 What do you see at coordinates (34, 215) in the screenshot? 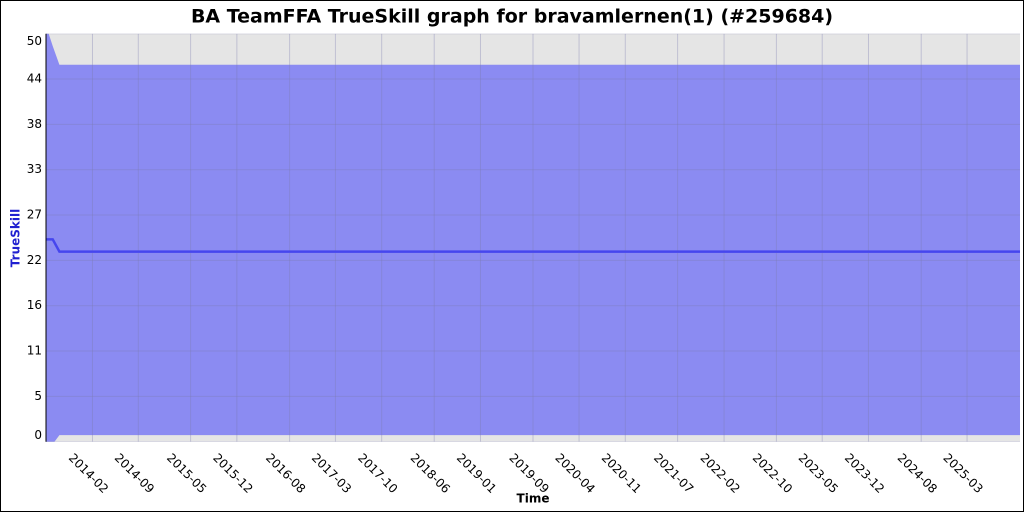
I see `y-tick-label: 27` at bounding box center [34, 215].